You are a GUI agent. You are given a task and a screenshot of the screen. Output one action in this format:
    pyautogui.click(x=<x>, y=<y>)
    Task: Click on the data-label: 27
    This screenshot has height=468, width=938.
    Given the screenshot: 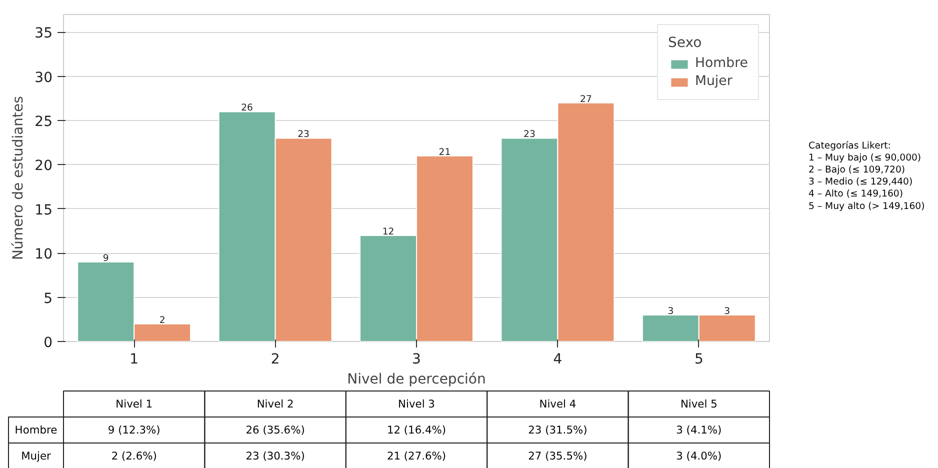 What is the action you would take?
    pyautogui.click(x=586, y=99)
    